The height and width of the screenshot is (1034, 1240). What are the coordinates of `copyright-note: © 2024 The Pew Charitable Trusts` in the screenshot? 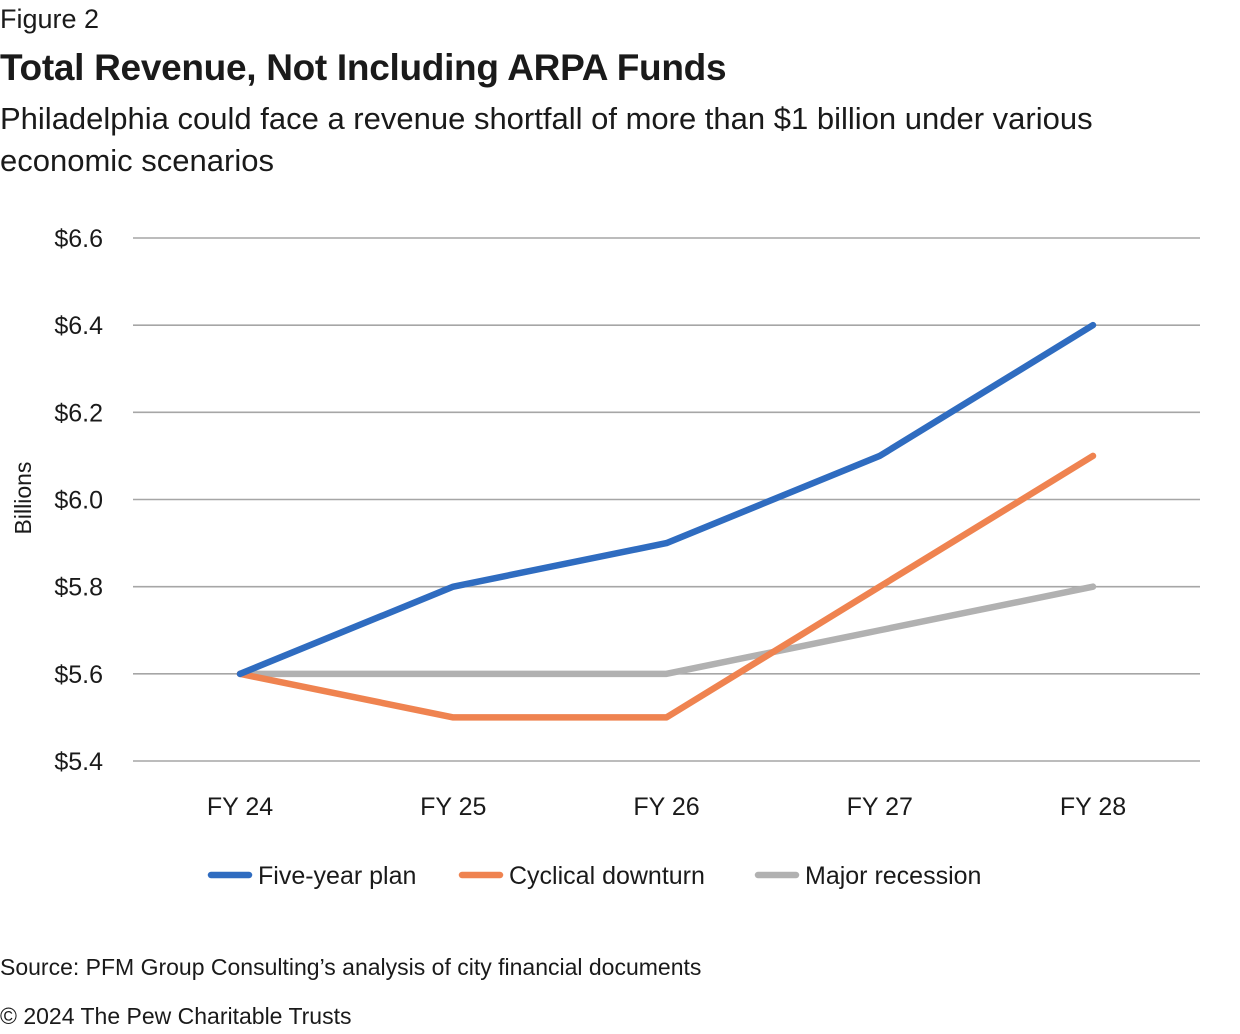 It's located at (176, 1016).